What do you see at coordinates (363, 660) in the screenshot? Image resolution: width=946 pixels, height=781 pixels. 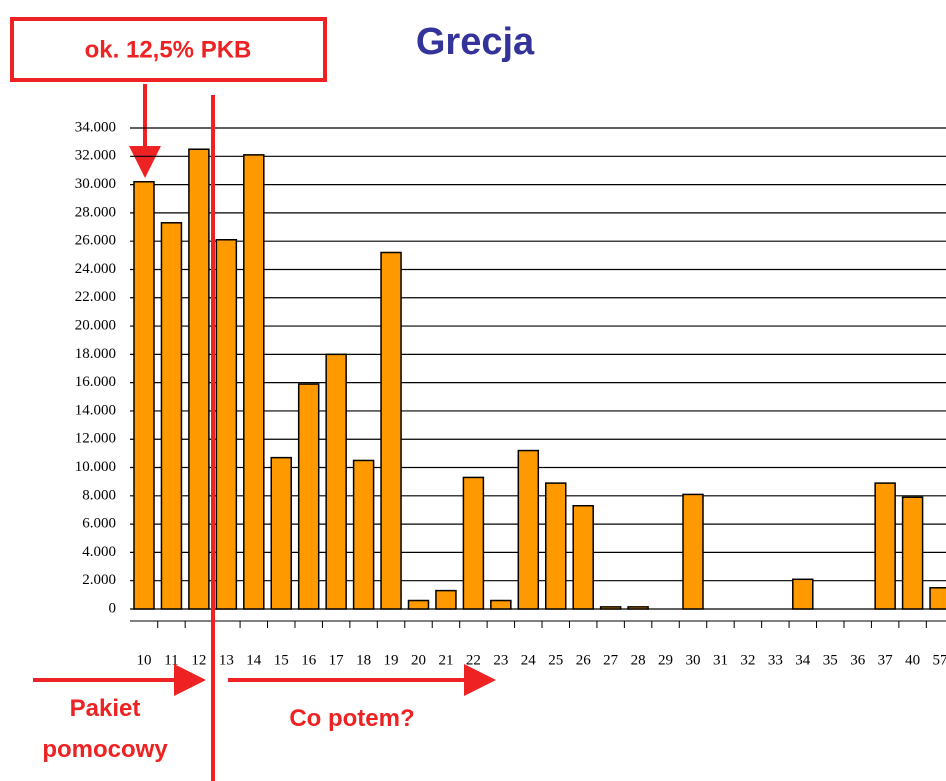 I see `x-tick-label: 18` at bounding box center [363, 660].